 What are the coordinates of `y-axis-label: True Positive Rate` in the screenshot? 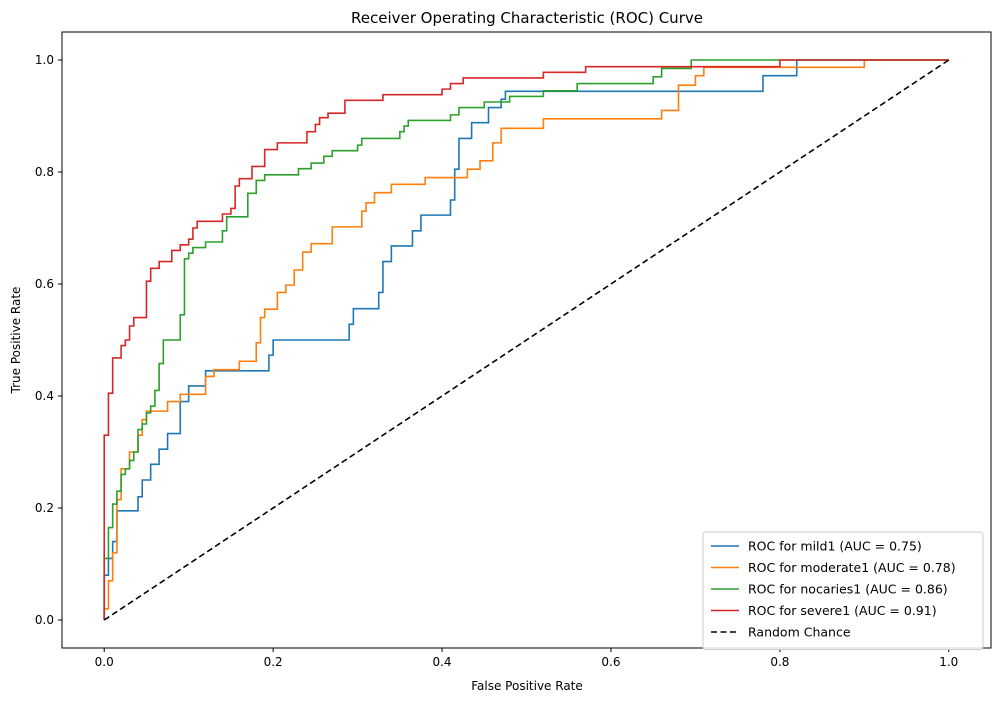 It's located at (16, 341).